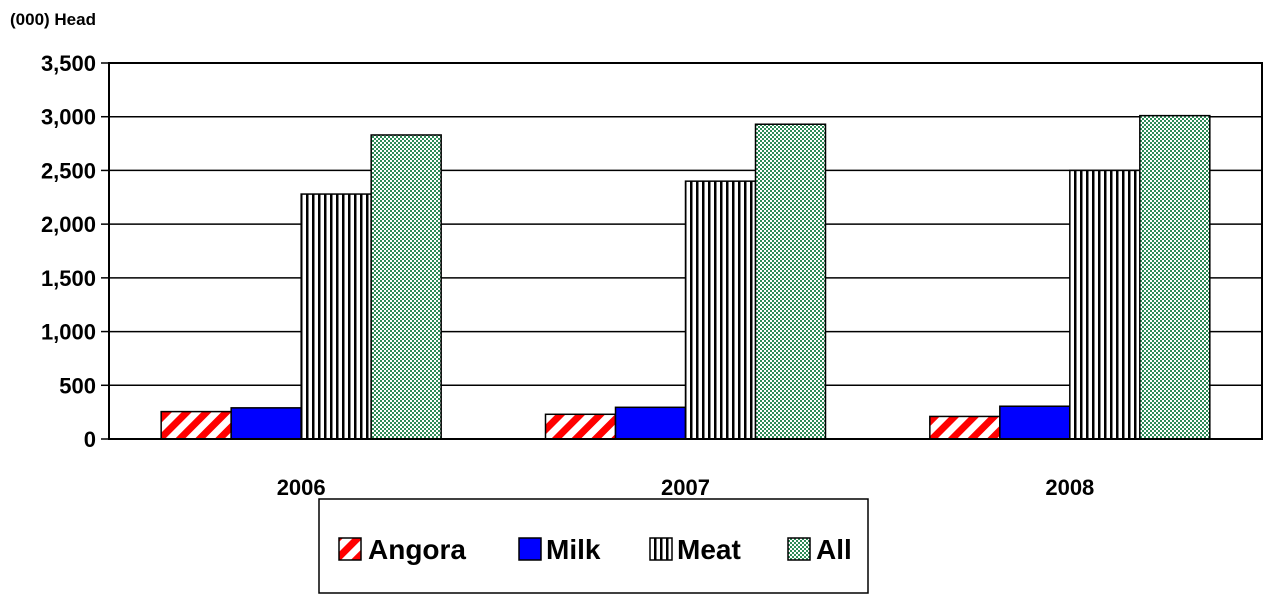  What do you see at coordinates (196, 425) in the screenshot?
I see `bar-angora-2006` at bounding box center [196, 425].